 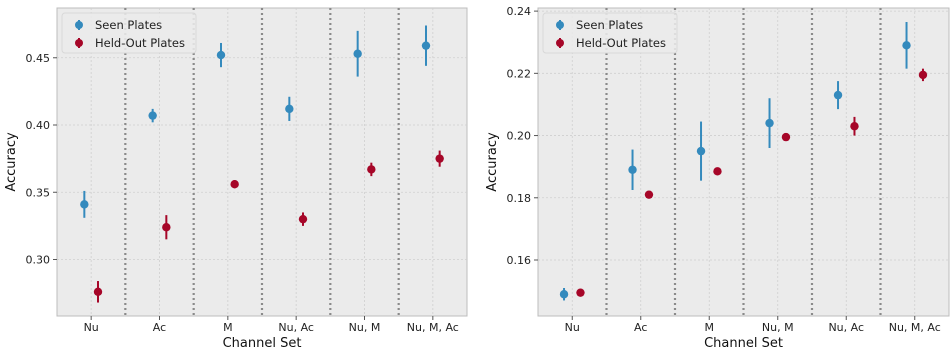 What do you see at coordinates (519, 11) in the screenshot?
I see `y-tick-label: 0.24` at bounding box center [519, 11].